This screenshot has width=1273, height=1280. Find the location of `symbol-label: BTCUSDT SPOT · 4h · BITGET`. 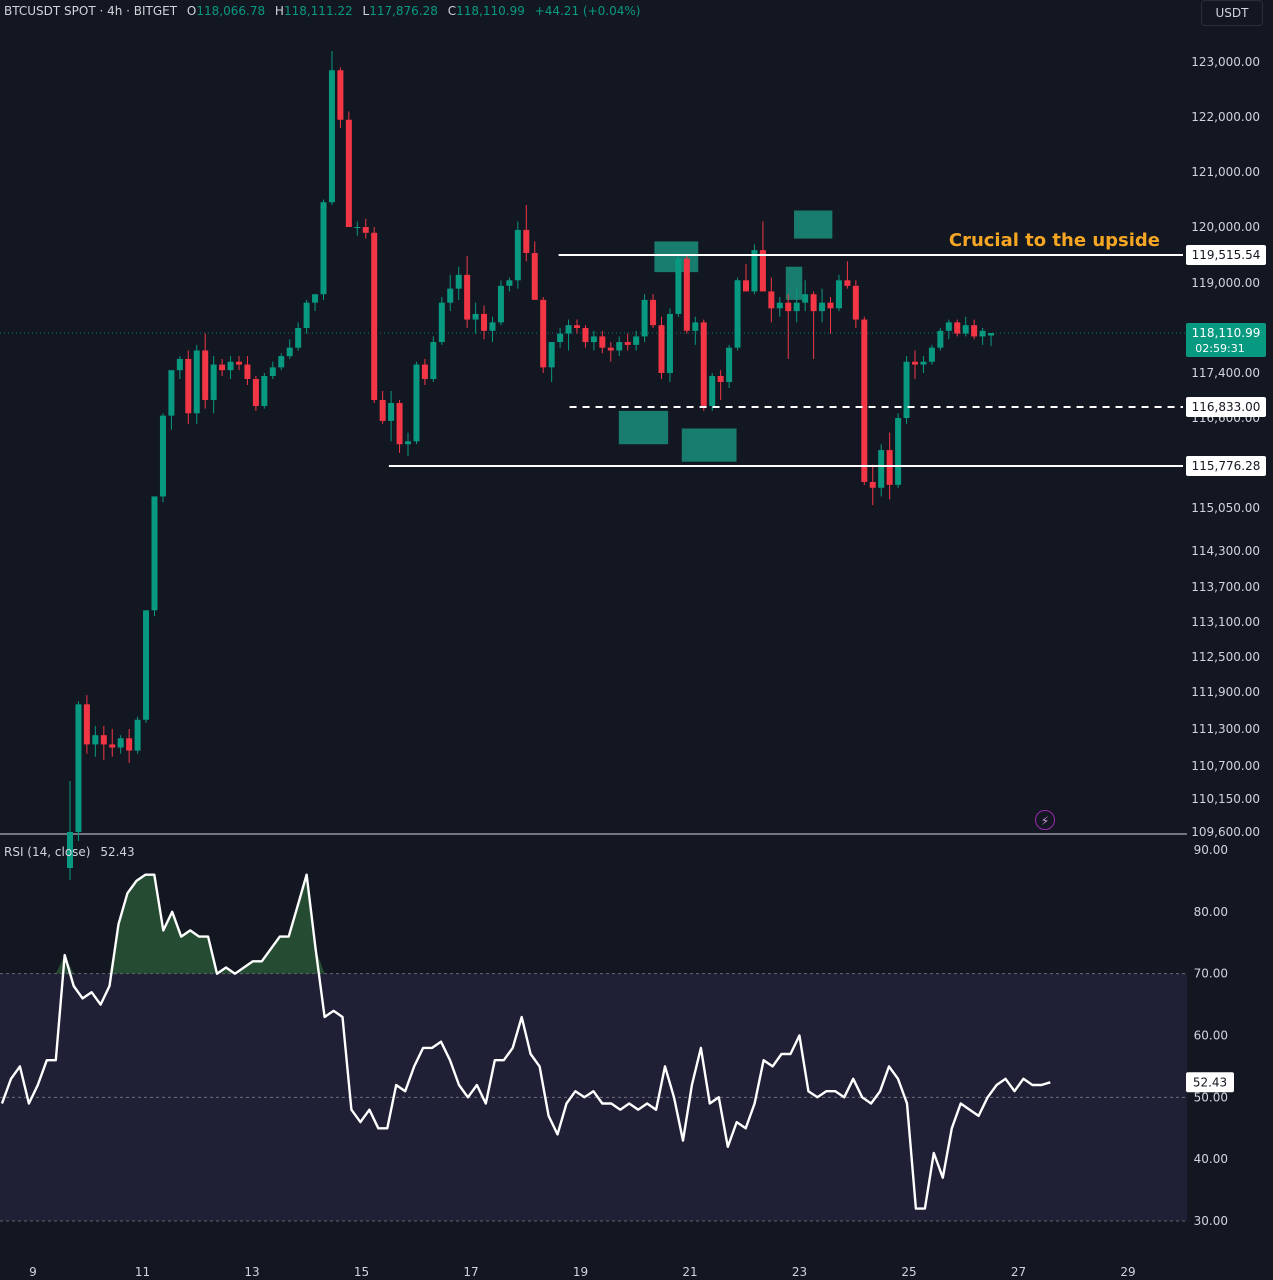

symbol-label: BTCUSDT SPOT · 4h · BITGET is located at coordinates (91, 11).